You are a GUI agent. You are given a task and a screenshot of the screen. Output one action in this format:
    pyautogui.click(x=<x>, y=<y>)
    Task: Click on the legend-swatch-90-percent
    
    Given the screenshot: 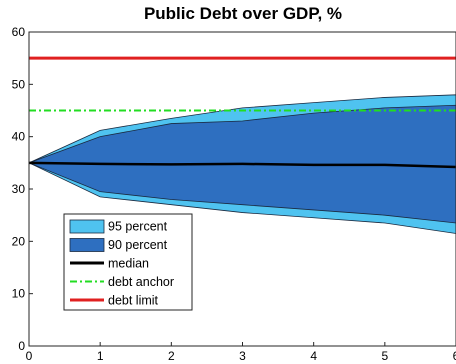 What is the action you would take?
    pyautogui.click(x=87, y=245)
    